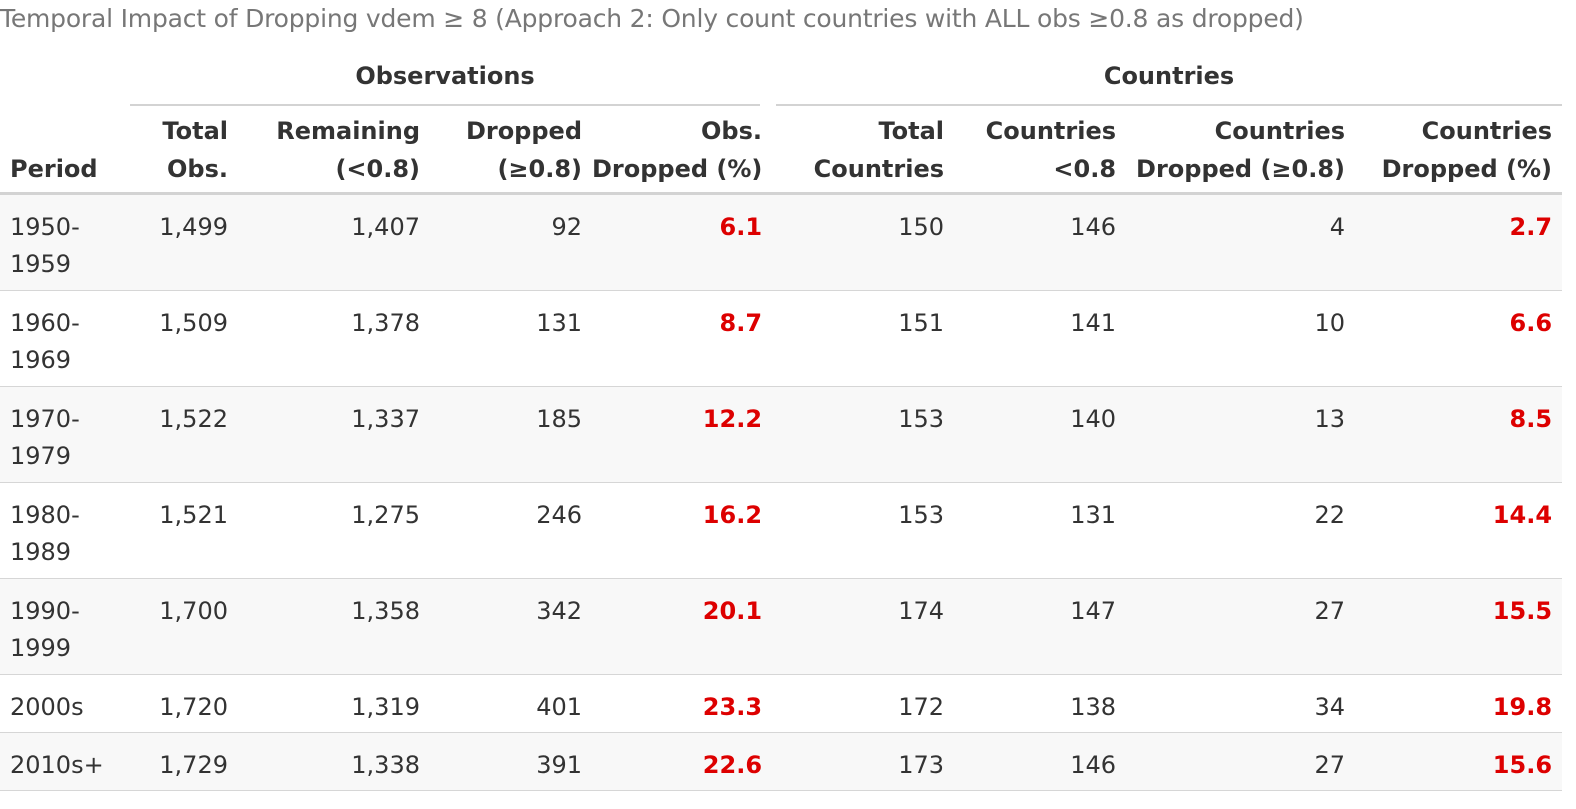  I want to click on cell-period: 1990-1999, so click(65, 626).